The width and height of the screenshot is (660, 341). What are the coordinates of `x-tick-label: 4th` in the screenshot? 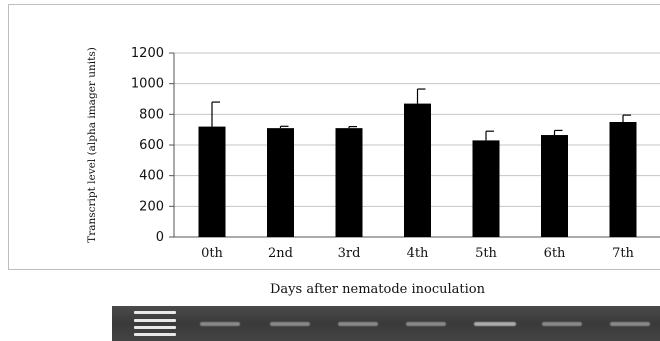 It's located at (418, 253).